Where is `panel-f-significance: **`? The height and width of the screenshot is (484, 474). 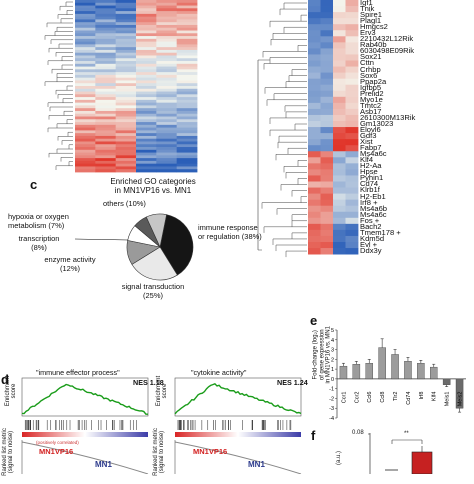
panel-f-significance: ** is located at coordinates (406, 434).